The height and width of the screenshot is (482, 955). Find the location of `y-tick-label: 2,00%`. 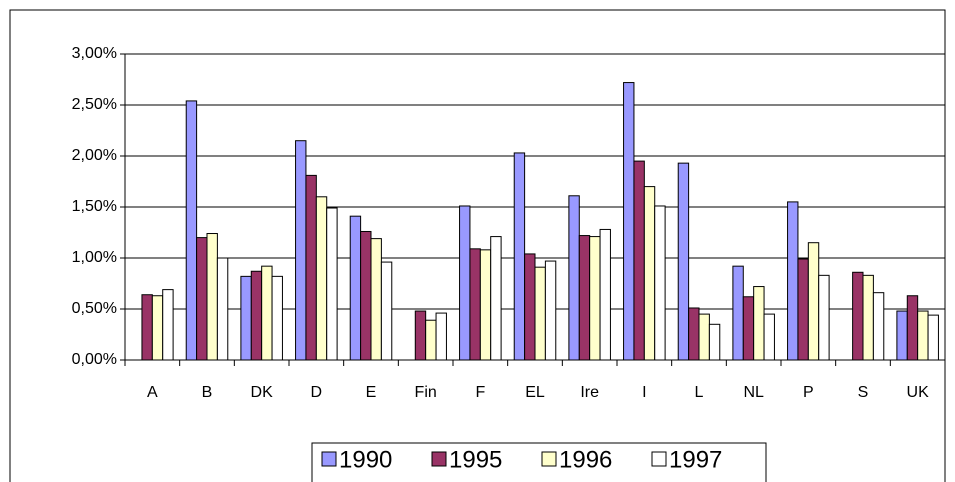

y-tick-label: 2,00% is located at coordinates (94, 155).